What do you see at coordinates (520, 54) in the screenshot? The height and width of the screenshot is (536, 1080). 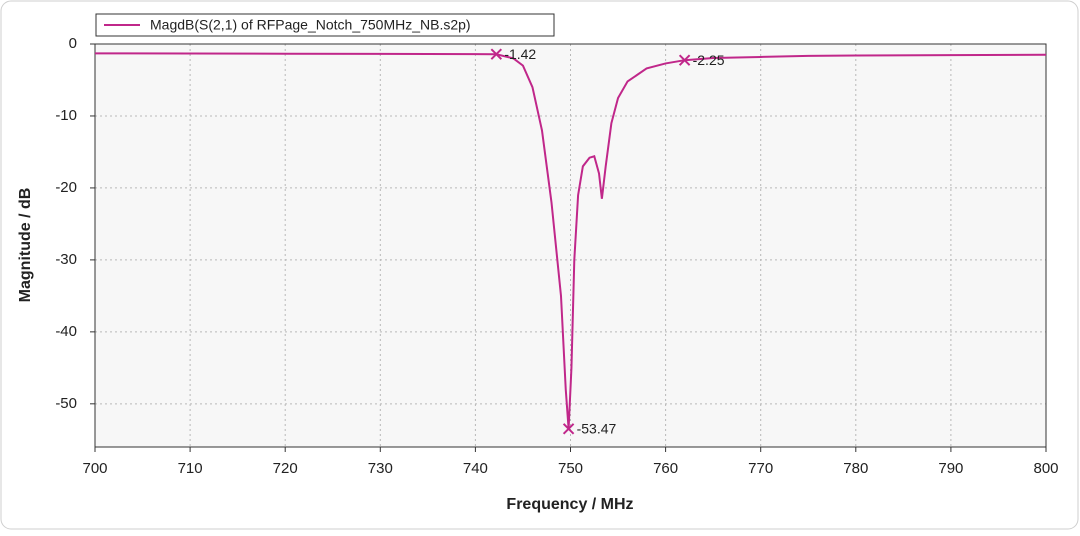 I see `marker-label: -1.42` at bounding box center [520, 54].